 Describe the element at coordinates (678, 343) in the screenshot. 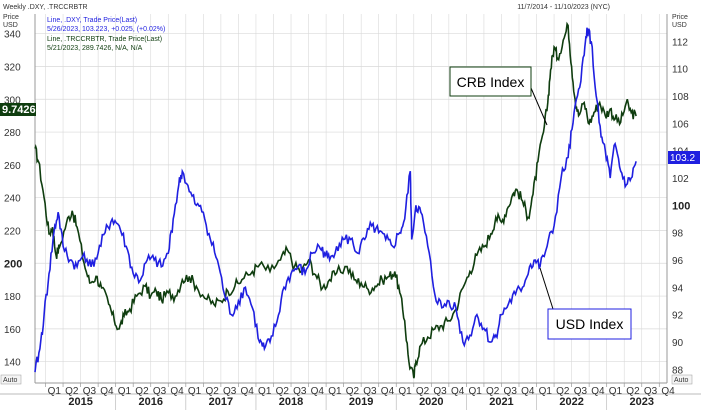

I see `right-tick-label: 90` at that location.